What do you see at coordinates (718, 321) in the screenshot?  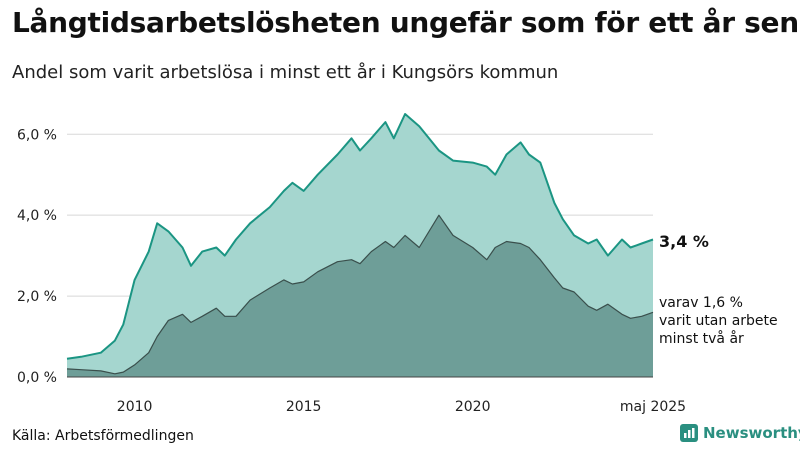 I see `end-label-long: varit utan arbete` at bounding box center [718, 321].